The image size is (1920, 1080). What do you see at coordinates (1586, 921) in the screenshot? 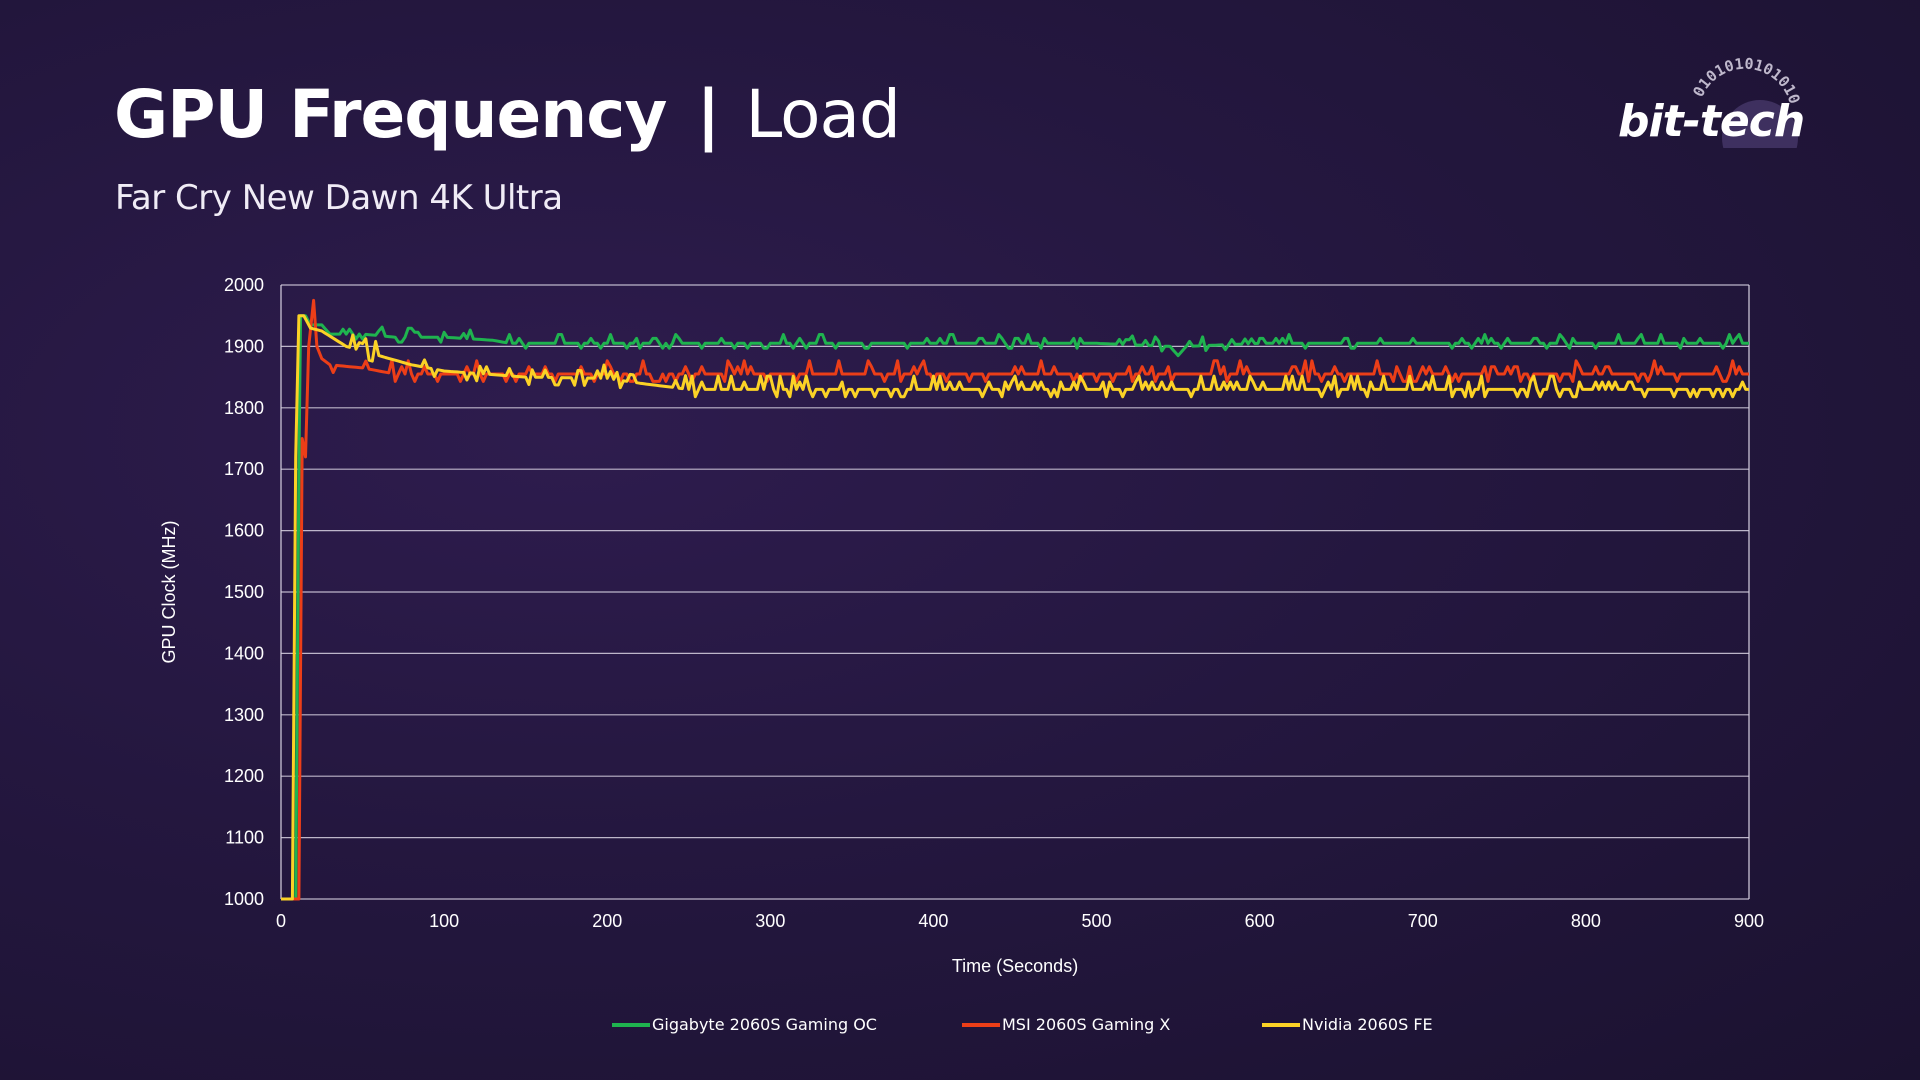
I see `x-tick-label: 800` at bounding box center [1586, 921].